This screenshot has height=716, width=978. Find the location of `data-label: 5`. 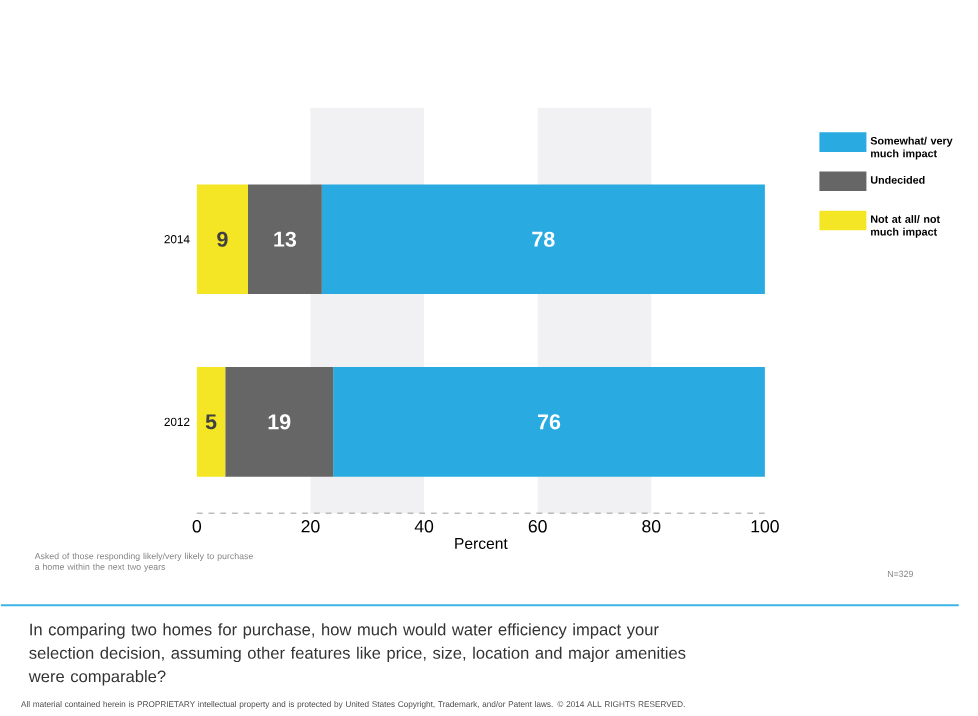

data-label: 5 is located at coordinates (211, 421).